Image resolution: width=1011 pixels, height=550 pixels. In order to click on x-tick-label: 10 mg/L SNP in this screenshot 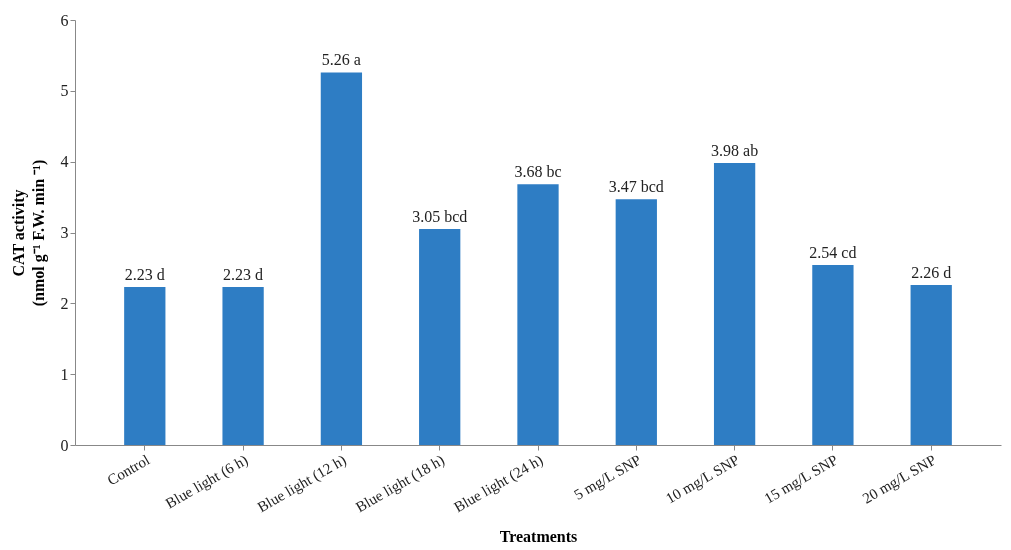, I will do `click(703, 479)`.